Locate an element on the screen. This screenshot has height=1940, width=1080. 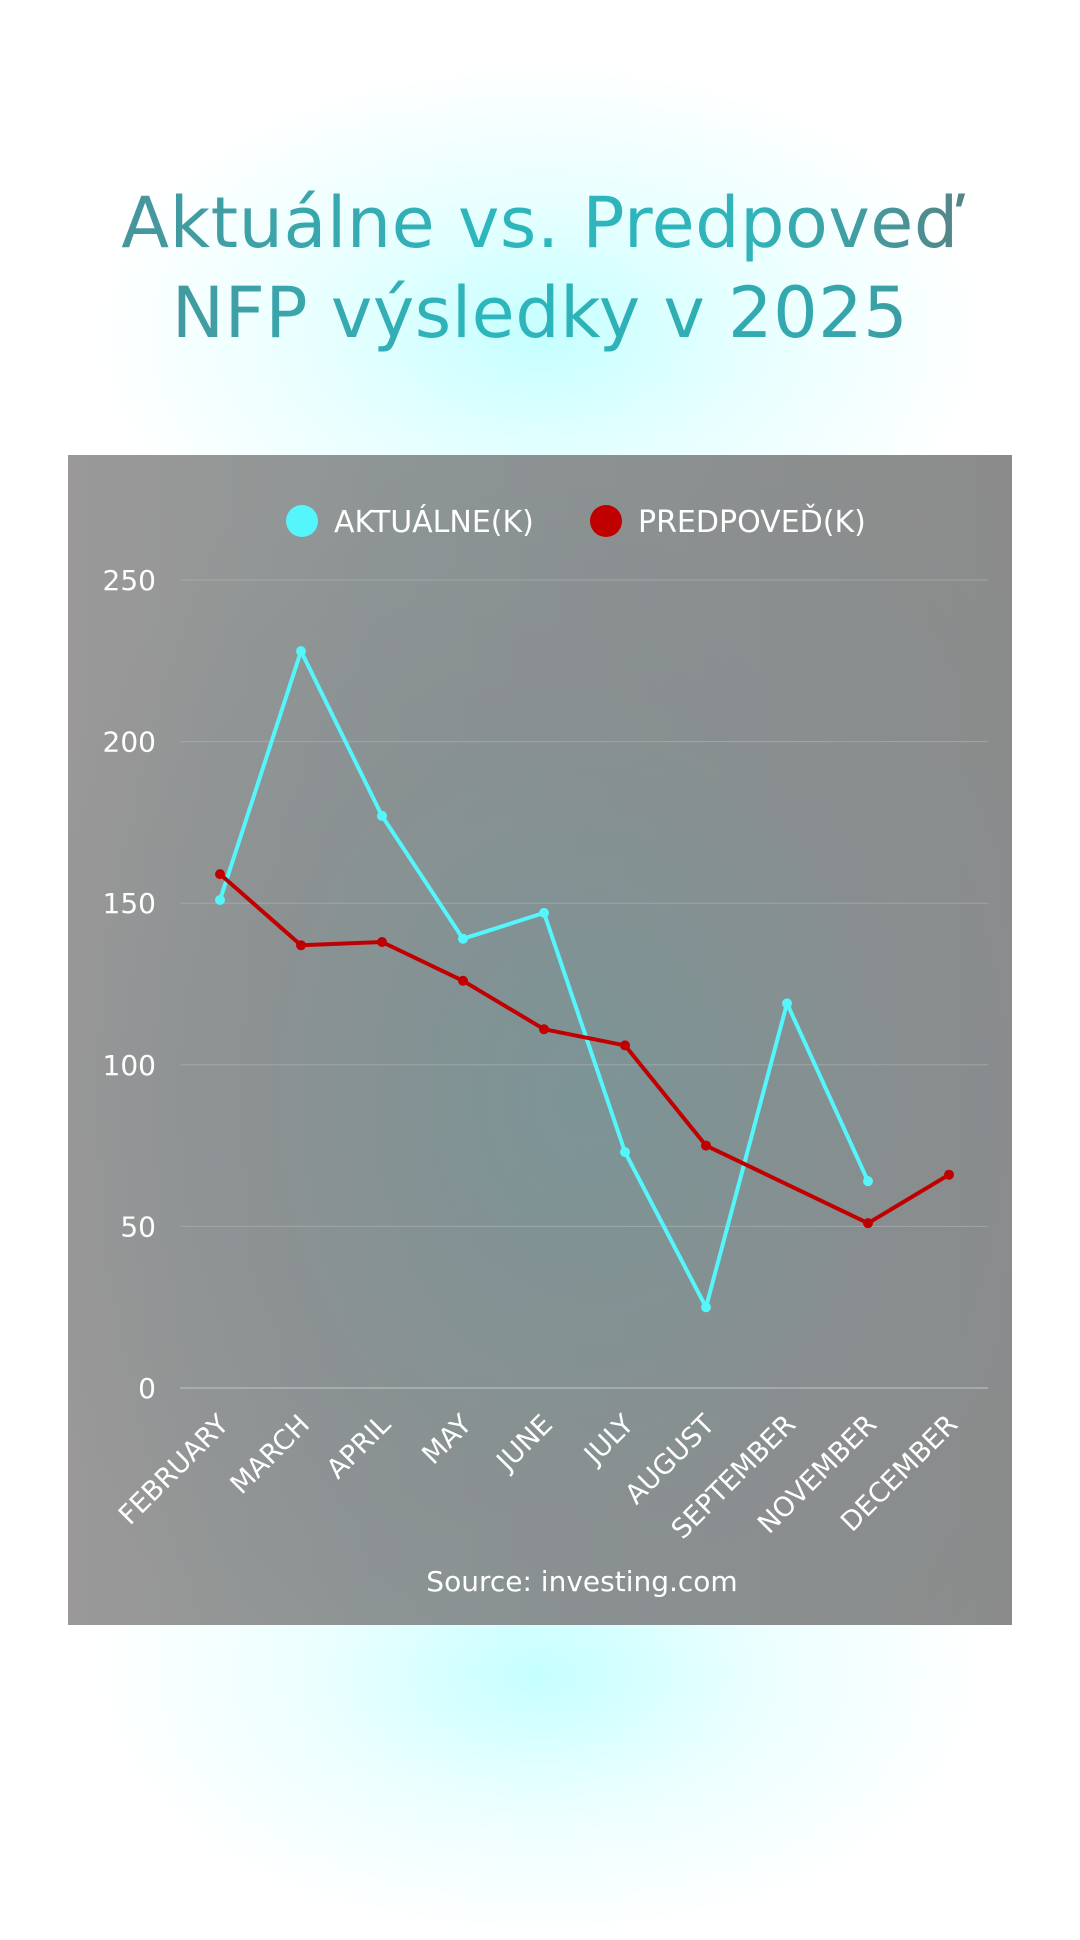
legend-swatch-forecast is located at coordinates (606, 521).